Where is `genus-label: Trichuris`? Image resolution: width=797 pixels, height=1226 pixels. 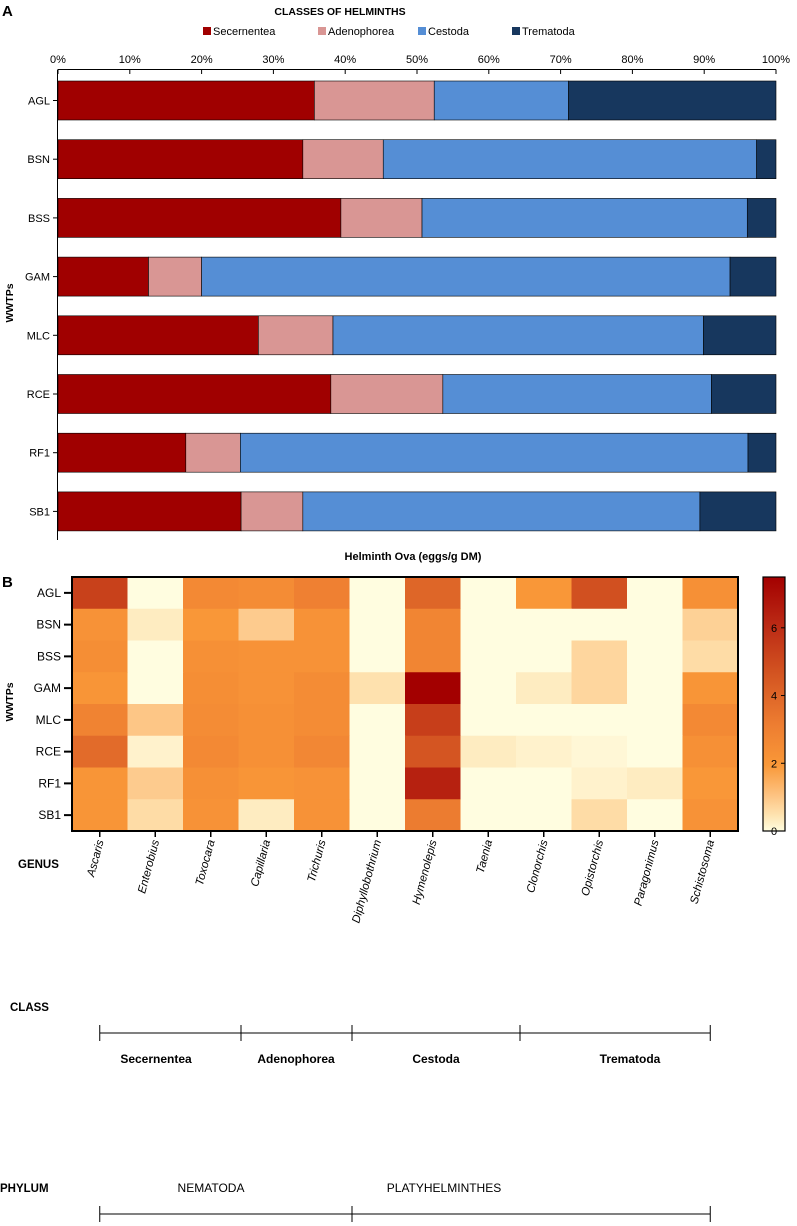 genus-label: Trichuris is located at coordinates (317, 860).